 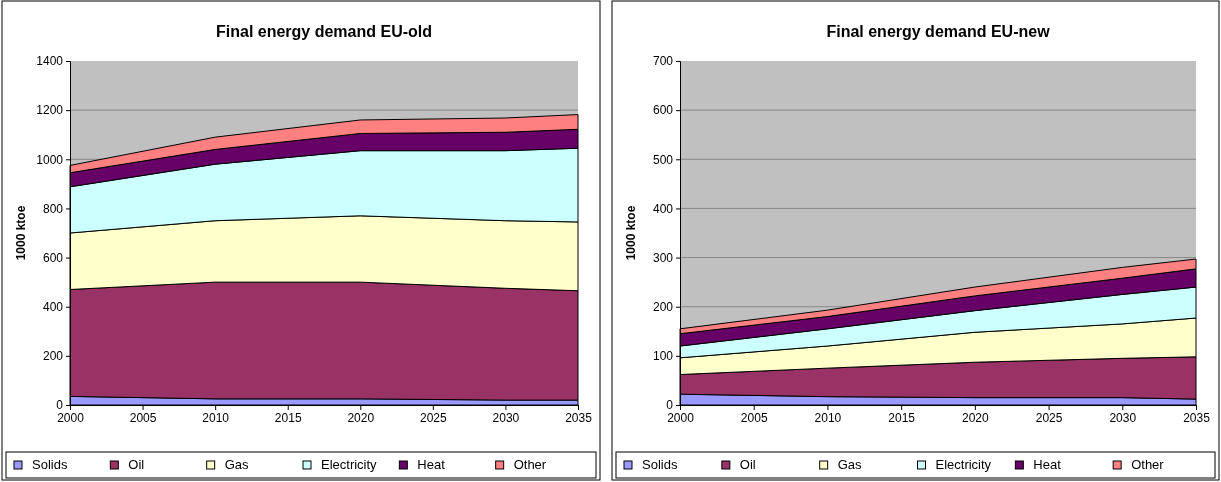 I want to click on y-tick-label: 500, so click(x=663, y=159).